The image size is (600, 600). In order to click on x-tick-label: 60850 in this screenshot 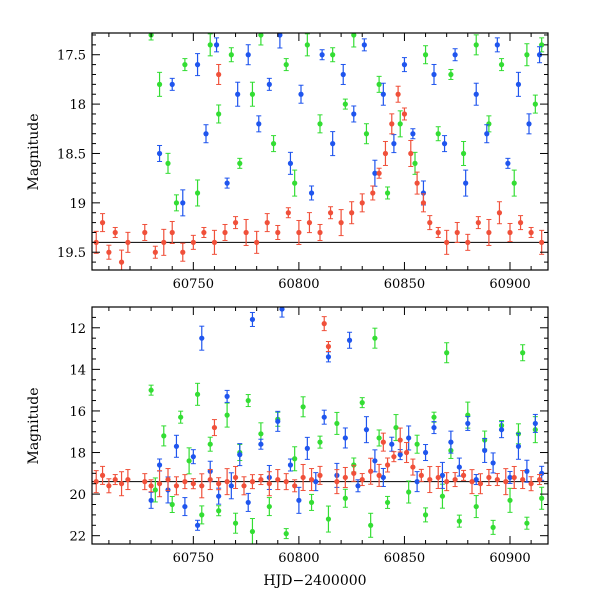, I will do `click(404, 284)`.